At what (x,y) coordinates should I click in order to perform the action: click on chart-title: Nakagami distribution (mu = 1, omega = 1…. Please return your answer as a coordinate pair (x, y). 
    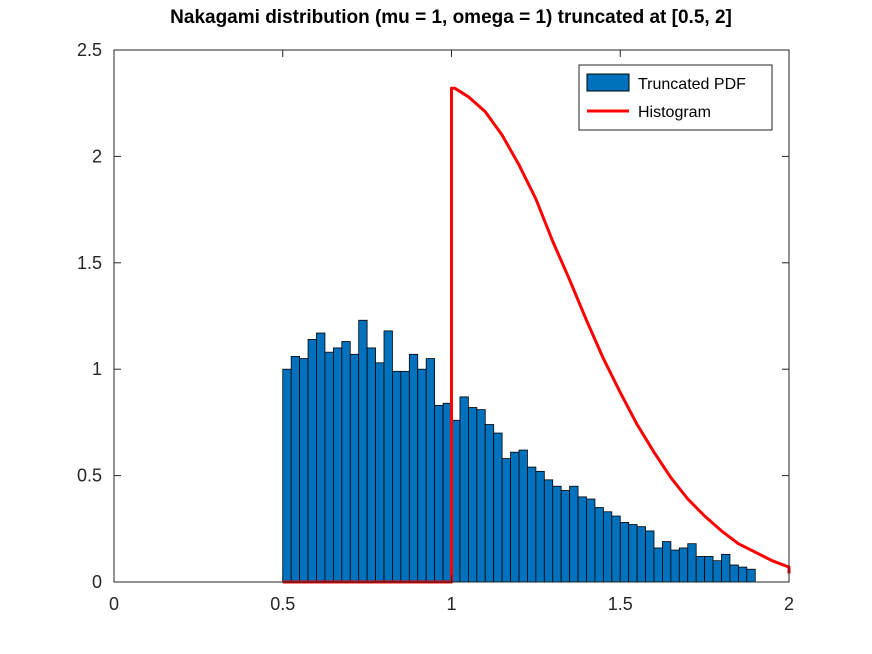
    Looking at the image, I should click on (451, 17).